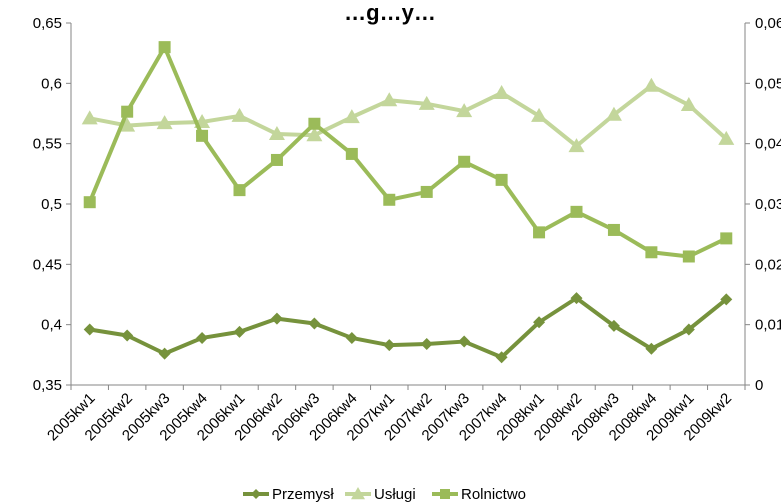  What do you see at coordinates (493, 494) in the screenshot?
I see `legend-label: Rolnictwo` at bounding box center [493, 494].